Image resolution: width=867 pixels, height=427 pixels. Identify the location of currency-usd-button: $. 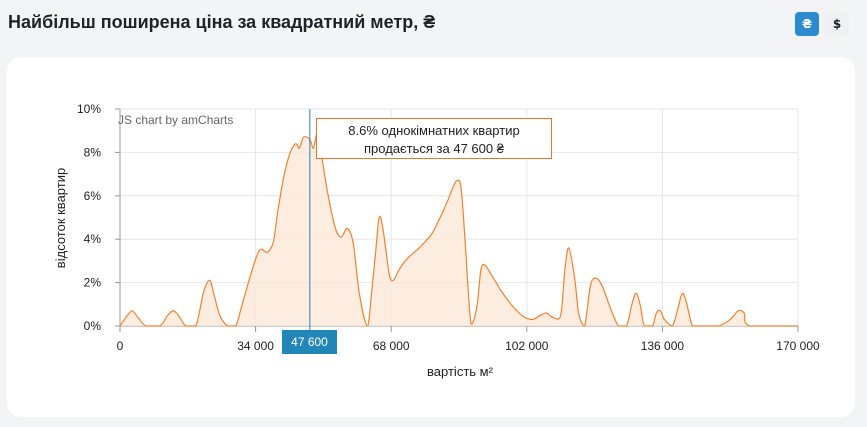
(837, 24).